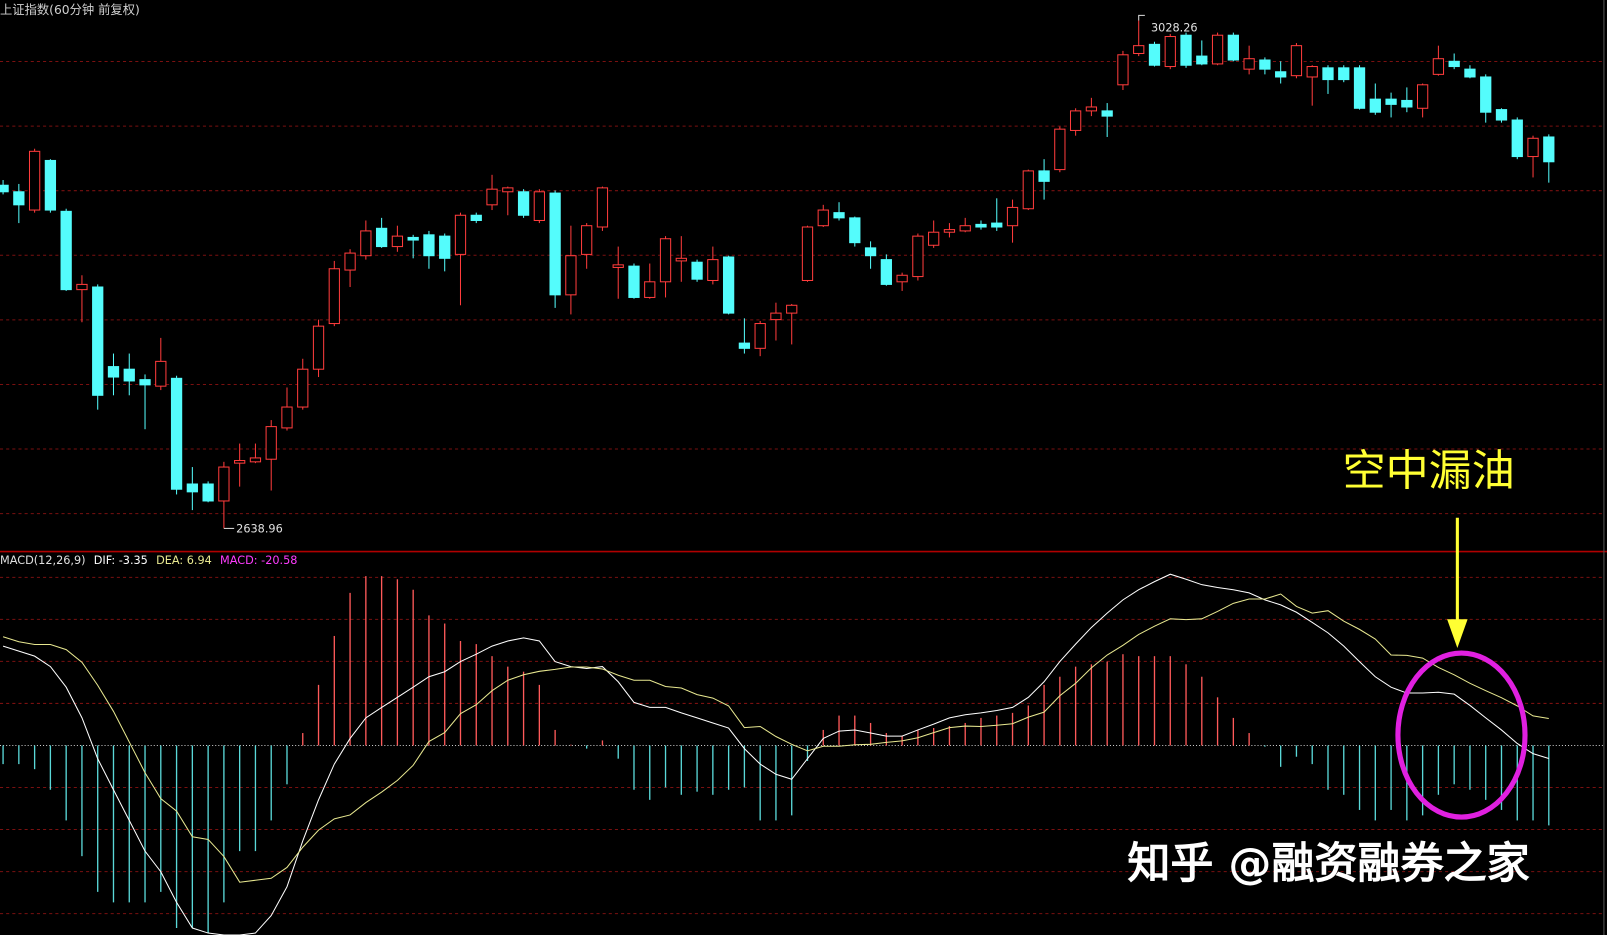  What do you see at coordinates (121, 560) in the screenshot?
I see `legend-entry: DIF: -3.35` at bounding box center [121, 560].